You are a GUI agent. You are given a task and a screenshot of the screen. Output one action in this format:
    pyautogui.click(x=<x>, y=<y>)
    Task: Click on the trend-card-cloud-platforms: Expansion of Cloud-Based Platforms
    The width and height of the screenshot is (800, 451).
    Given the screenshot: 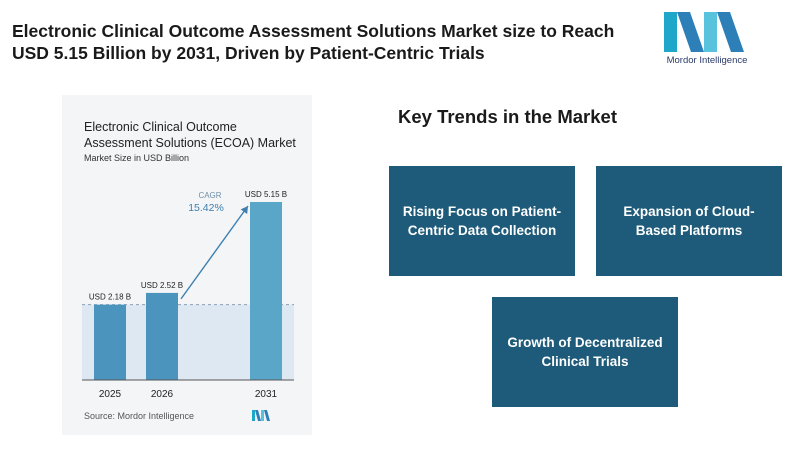 What is the action you would take?
    pyautogui.click(x=689, y=221)
    